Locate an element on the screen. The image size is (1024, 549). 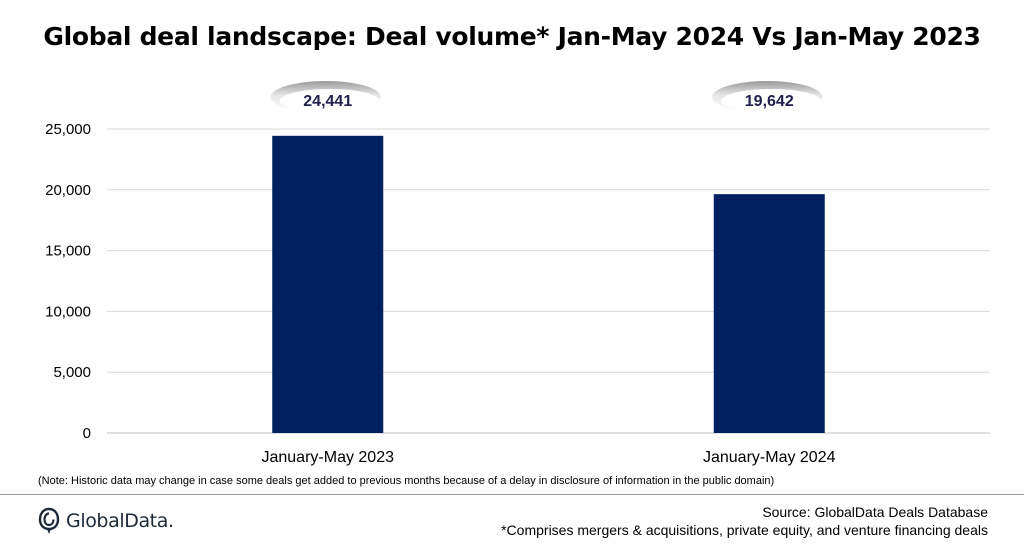
y-tick-label: 20,000 is located at coordinates (68, 190).